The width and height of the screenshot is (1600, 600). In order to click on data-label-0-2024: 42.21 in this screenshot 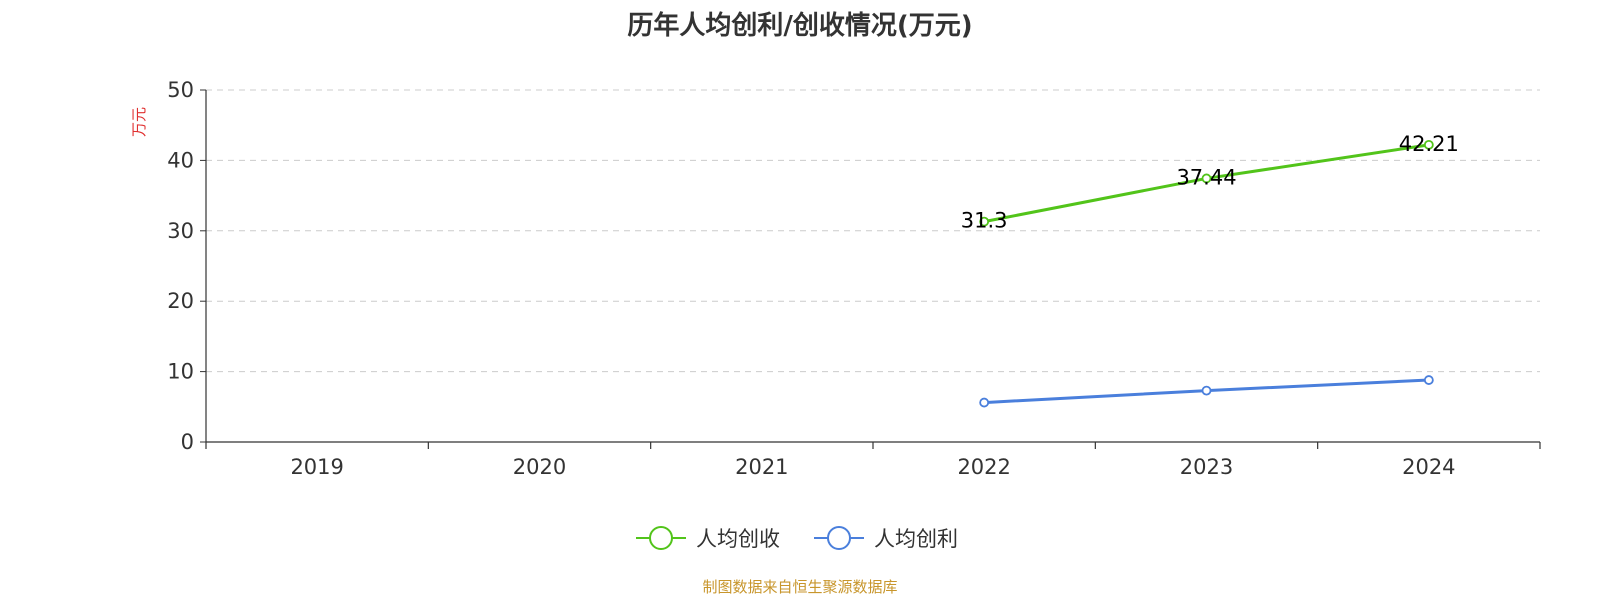, I will do `click(1429, 144)`.